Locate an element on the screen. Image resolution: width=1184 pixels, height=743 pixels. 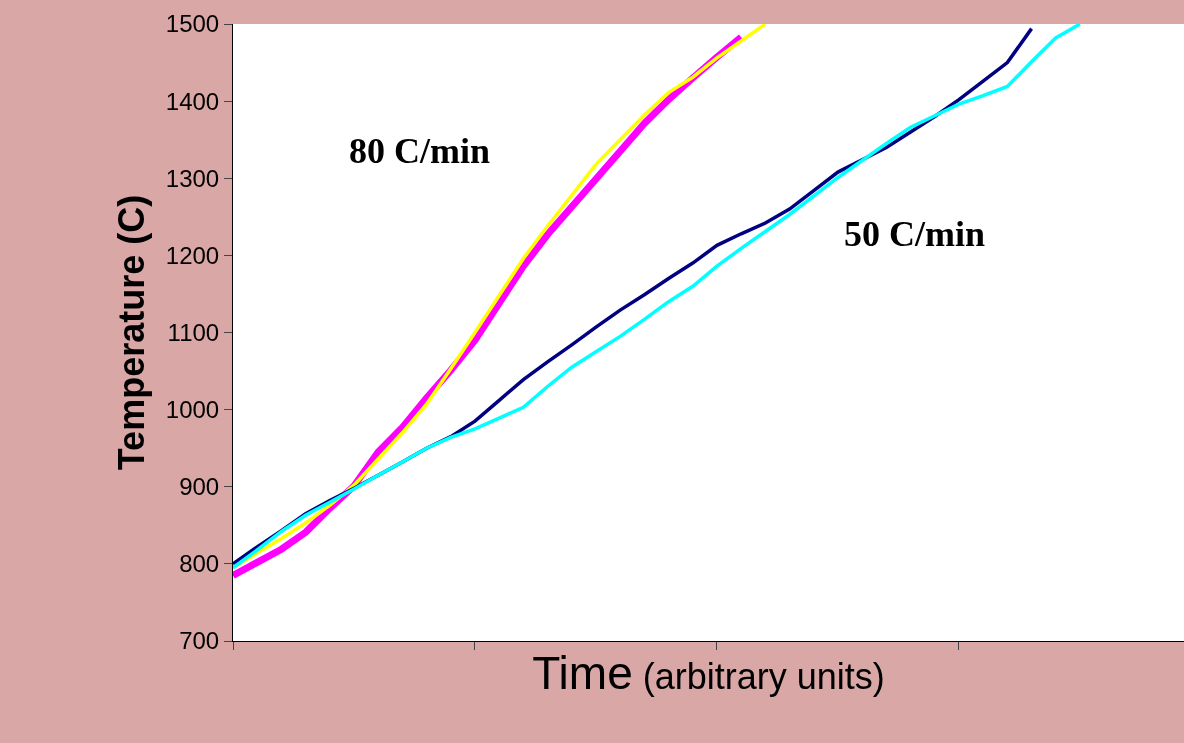
annotation: 80 C/min is located at coordinates (420, 151).